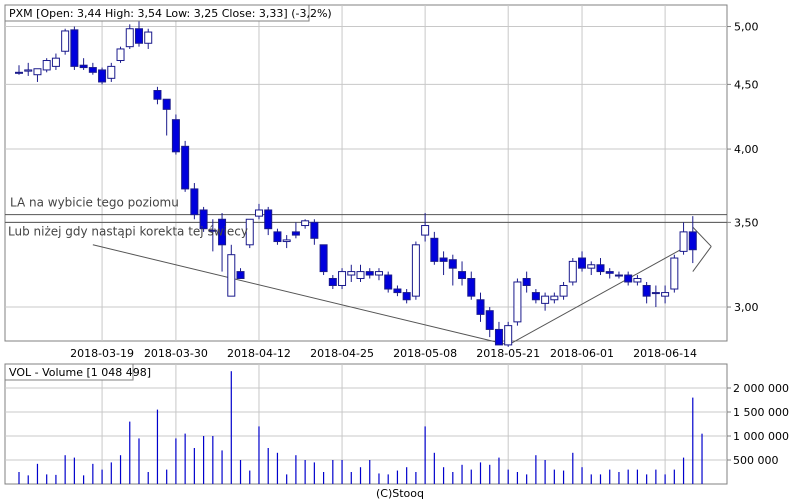  I want to click on volume-header: VOL - Volume [1 048 498], so click(80, 372).